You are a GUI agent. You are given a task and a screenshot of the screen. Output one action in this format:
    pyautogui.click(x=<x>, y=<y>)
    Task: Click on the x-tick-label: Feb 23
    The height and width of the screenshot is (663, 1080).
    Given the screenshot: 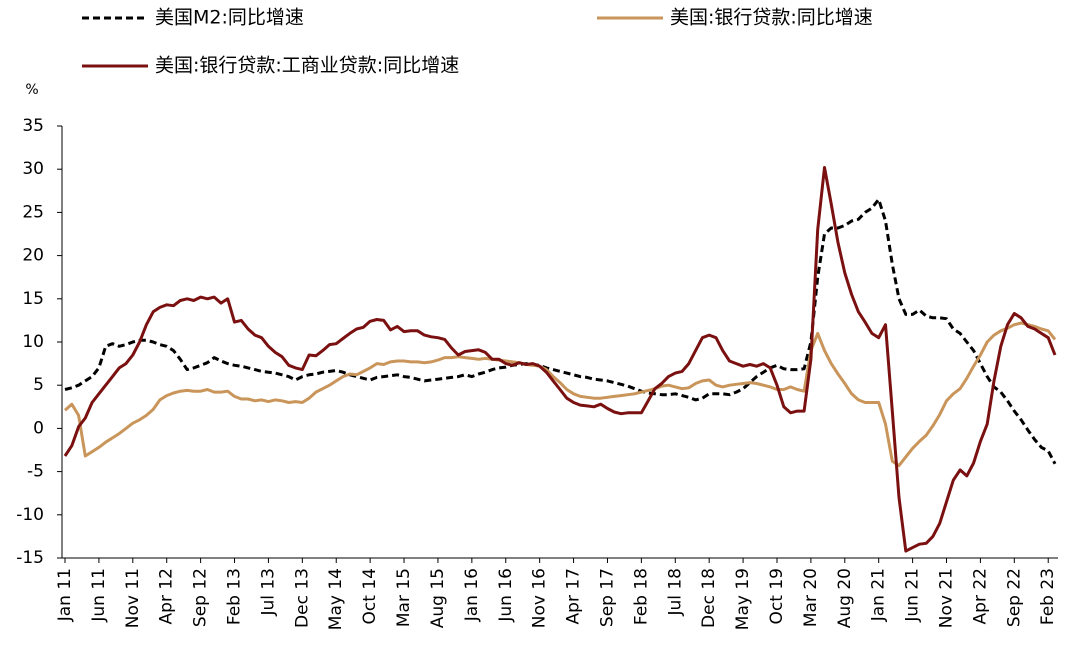 What is the action you would take?
    pyautogui.click(x=1048, y=596)
    